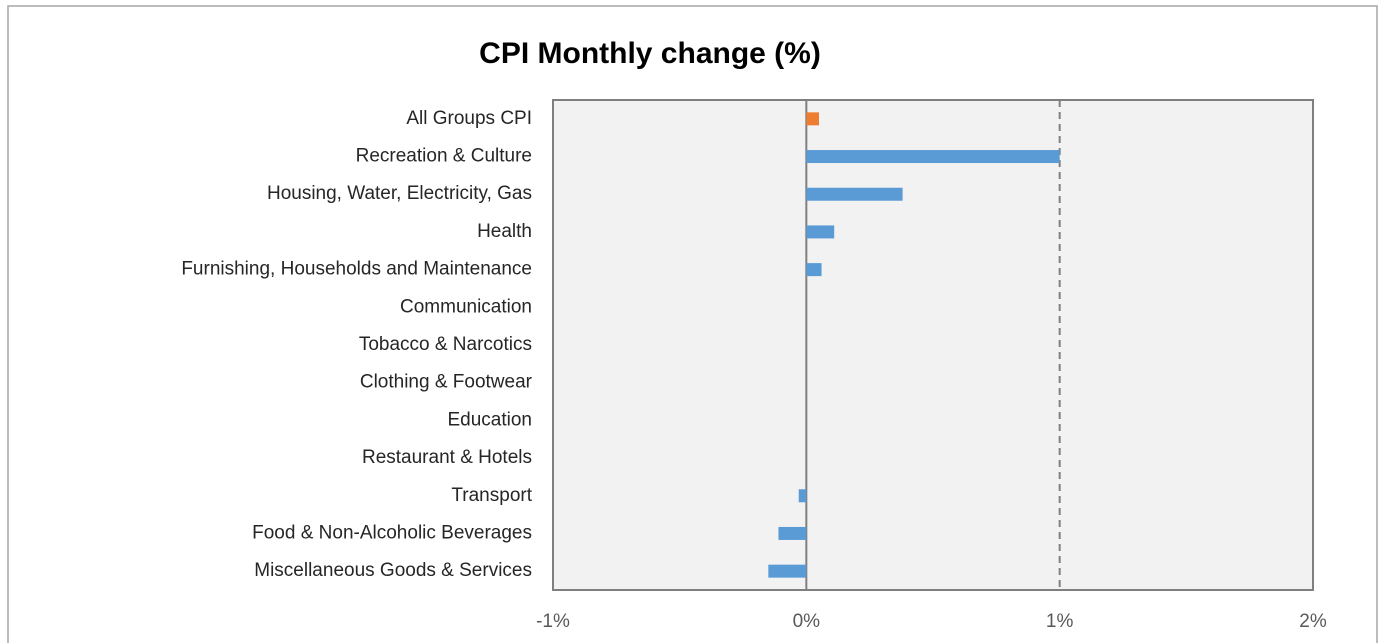 The height and width of the screenshot is (643, 1383). I want to click on chart-title: CPI Monthly change (%), so click(650, 53).